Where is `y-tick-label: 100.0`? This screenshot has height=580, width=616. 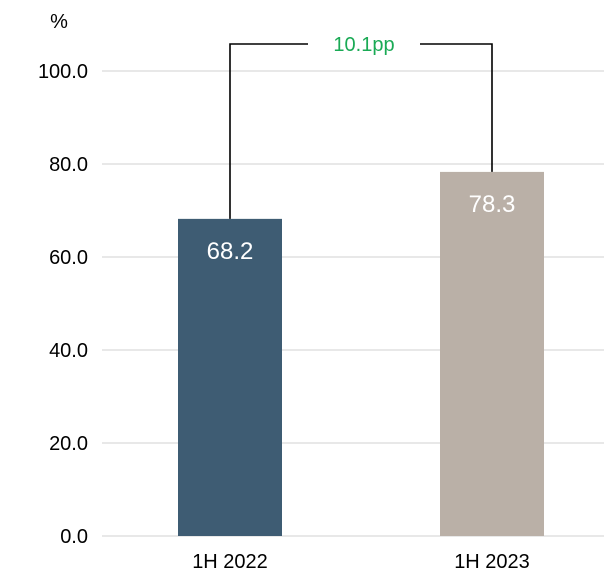
y-tick-label: 100.0 is located at coordinates (63, 72).